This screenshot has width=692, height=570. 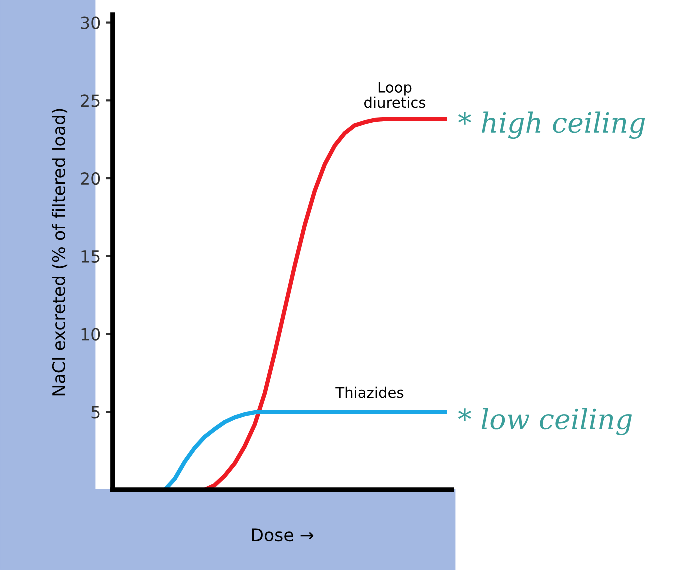 What do you see at coordinates (90, 101) in the screenshot?
I see `y-tick-label: 25` at bounding box center [90, 101].